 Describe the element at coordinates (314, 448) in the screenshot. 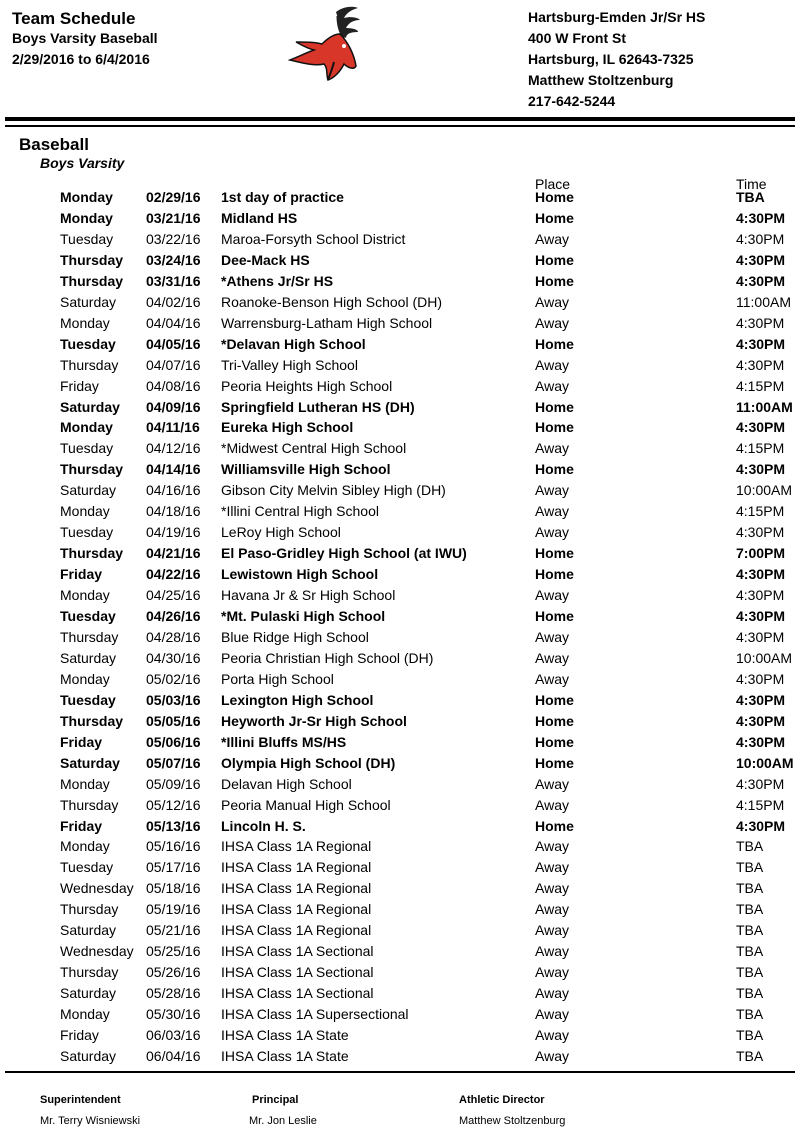

I see `opponent-cell: *Midwest Central High School` at that location.